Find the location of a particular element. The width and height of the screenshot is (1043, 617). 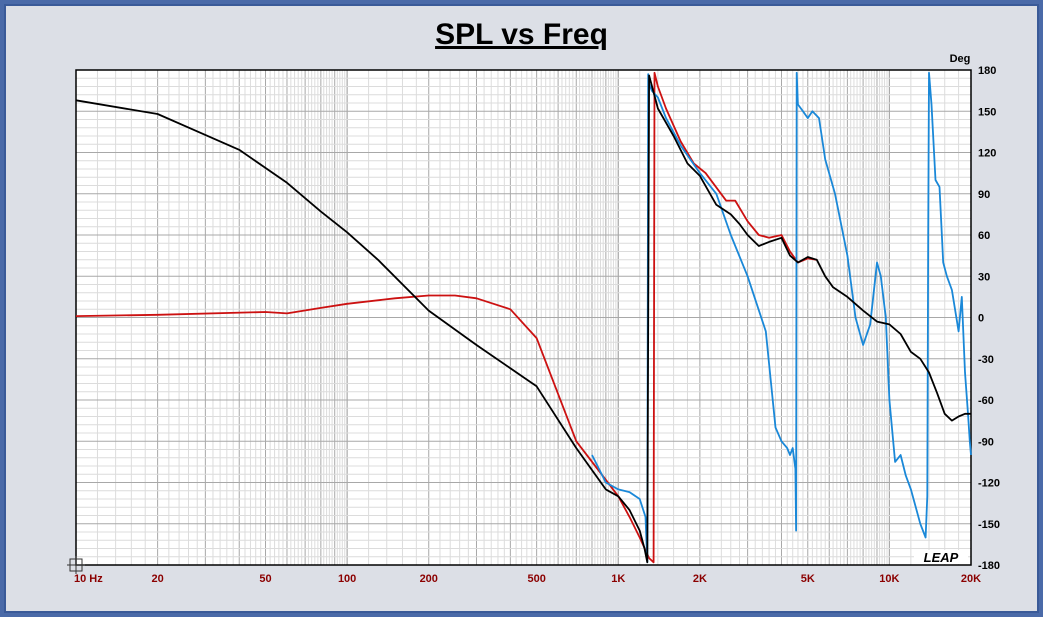

y-tick-label: -150 is located at coordinates (989, 525).